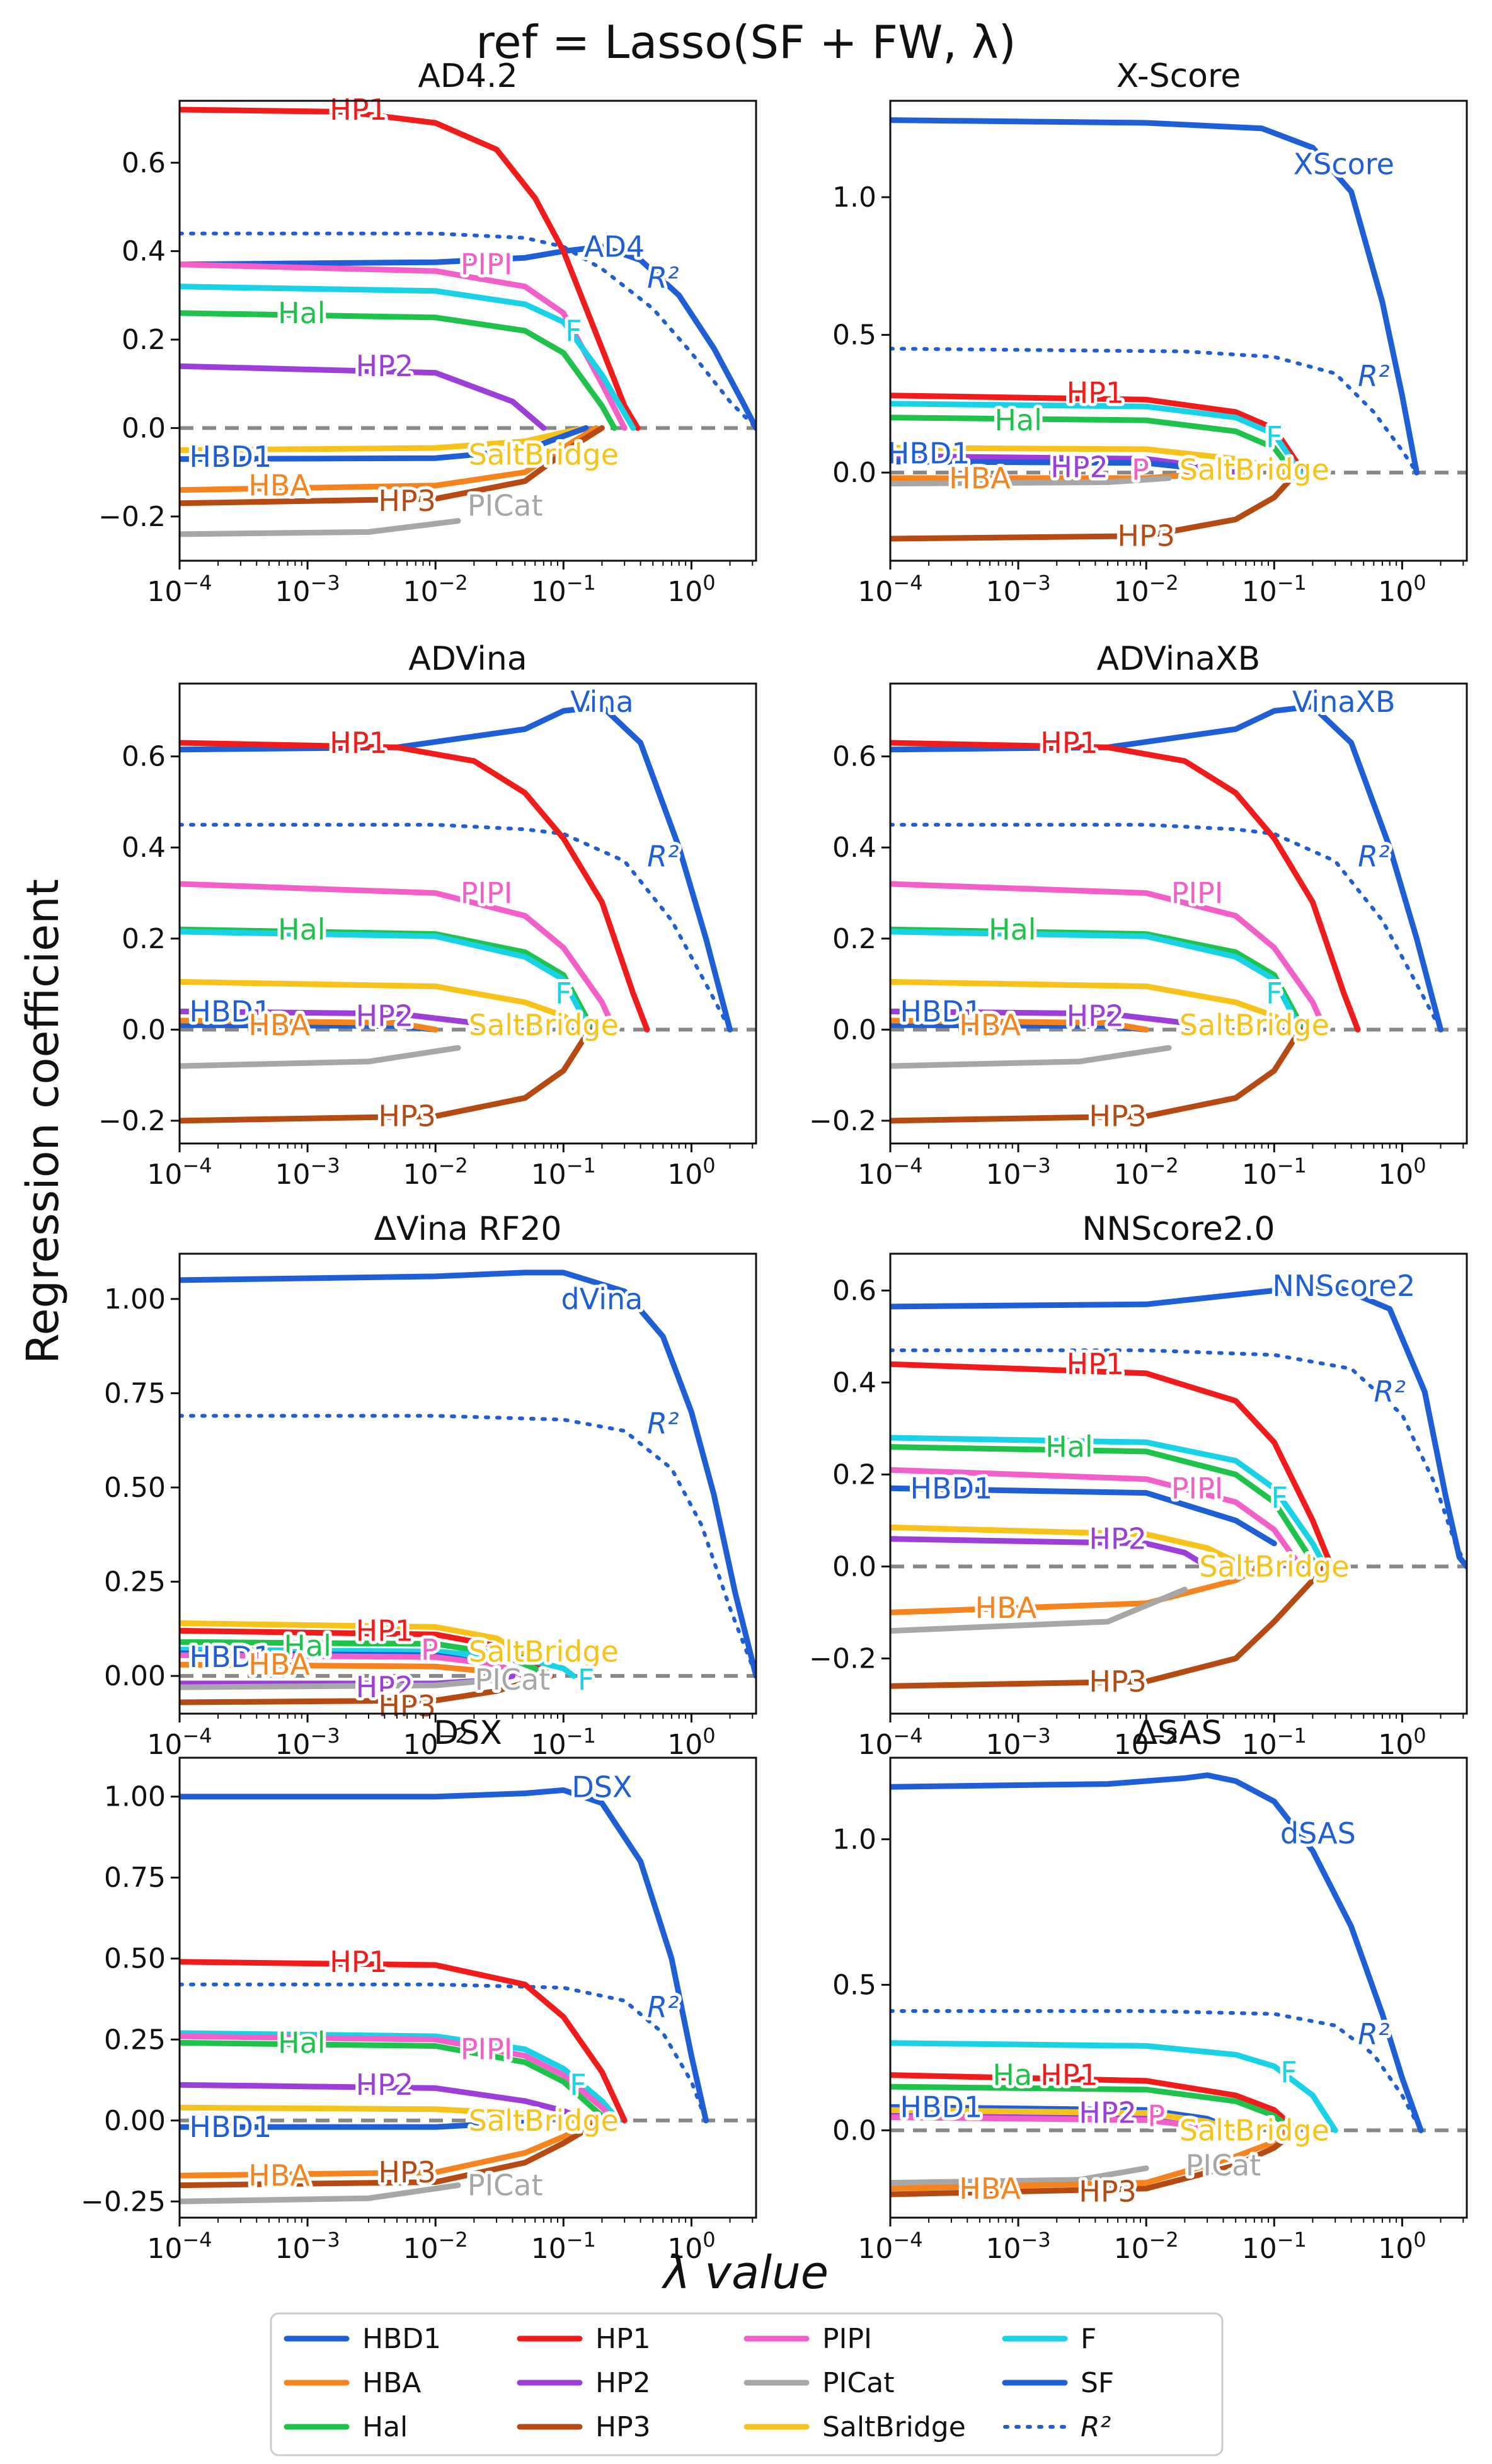  Describe the element at coordinates (1096, 2427) in the screenshot. I see `legend-label: R²` at that location.